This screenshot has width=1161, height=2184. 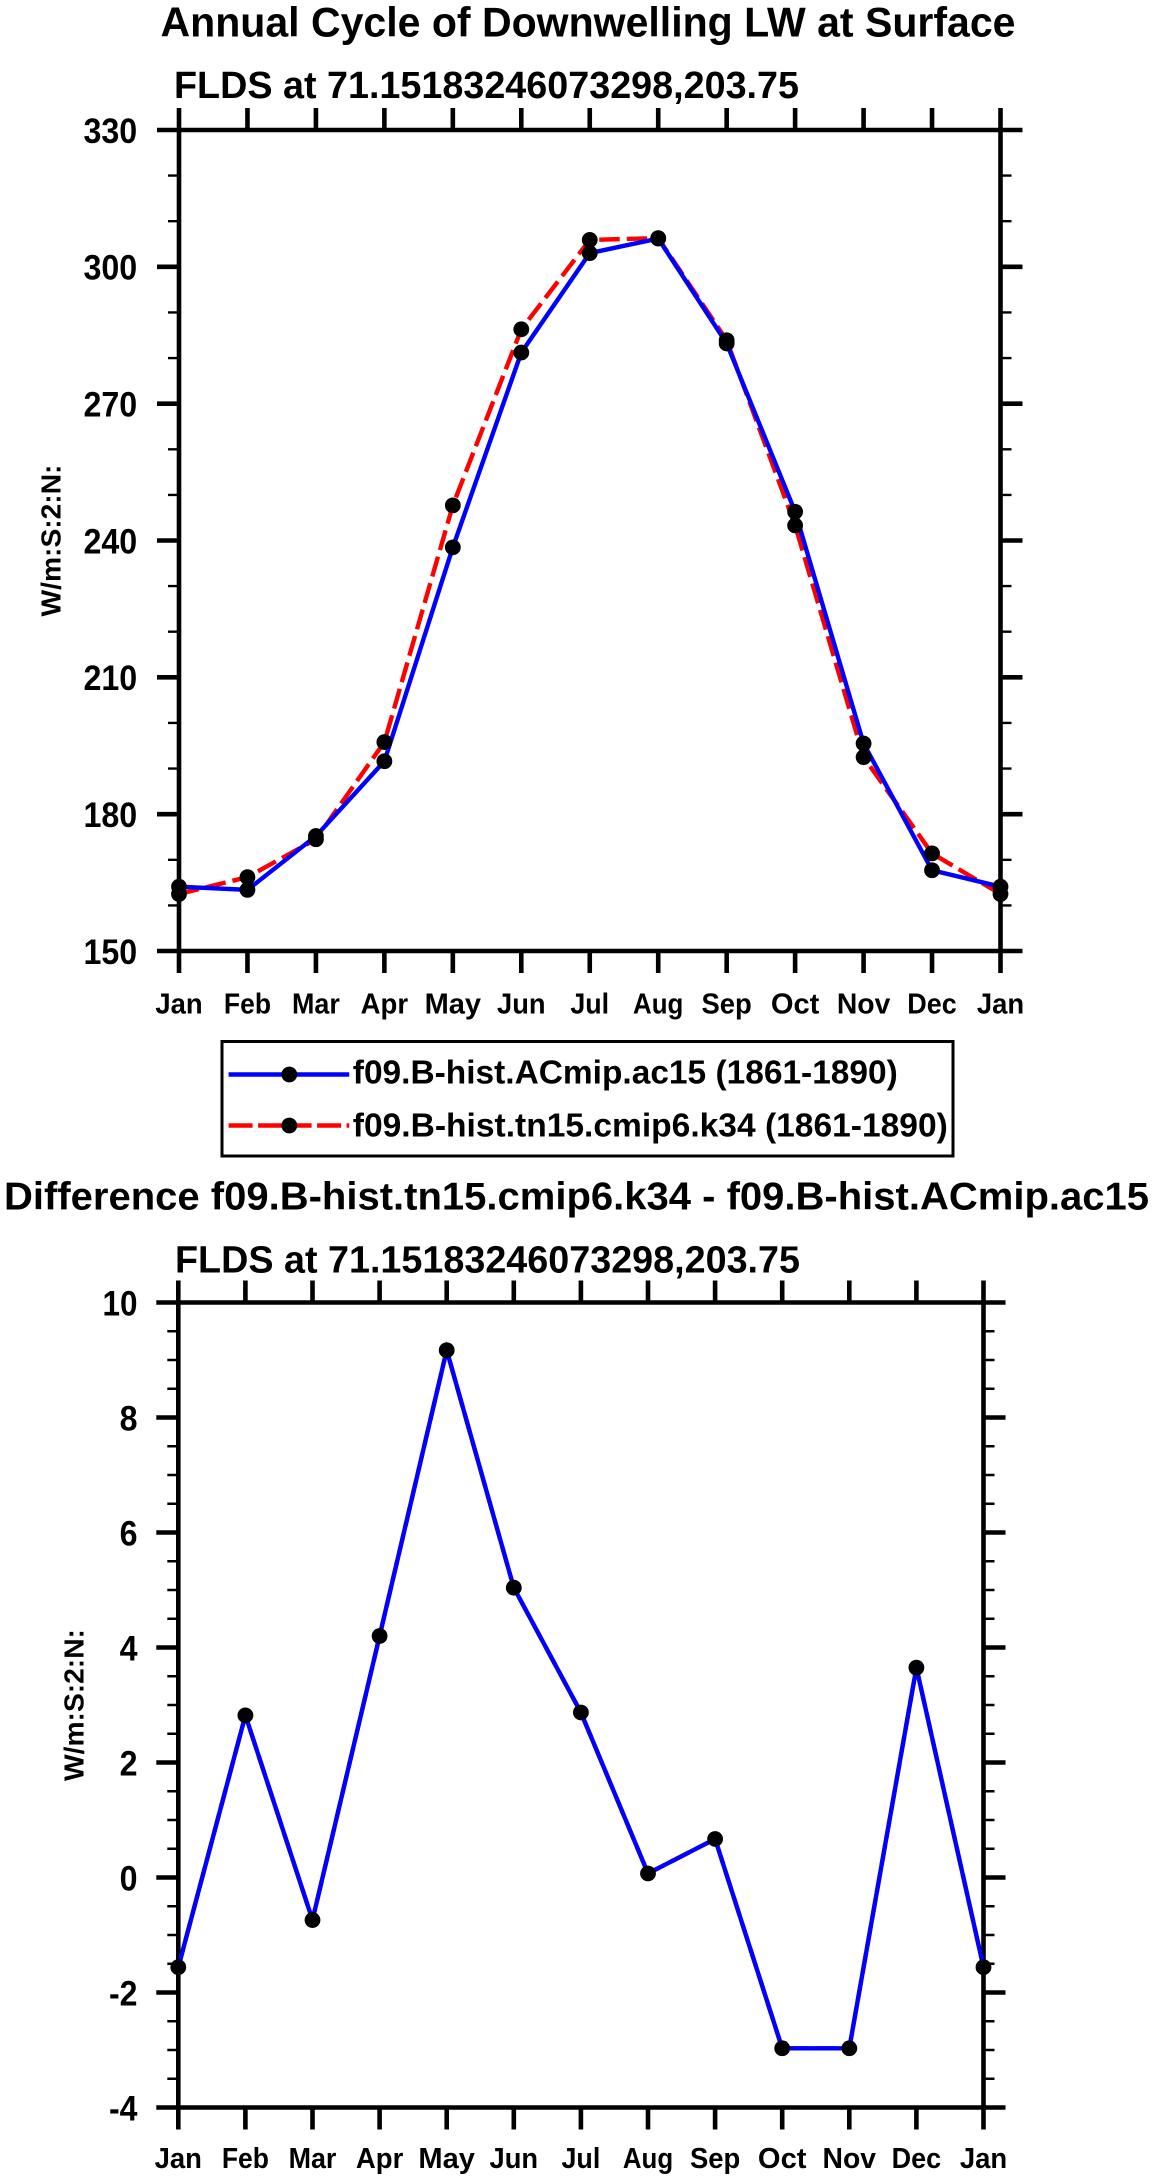 What do you see at coordinates (129, 1533) in the screenshot?
I see `svg-text: 6` at bounding box center [129, 1533].